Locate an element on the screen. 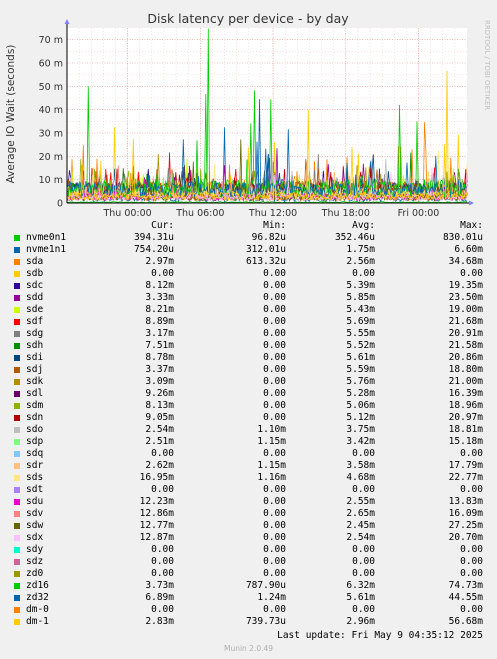 Image resolution: width=497 pixels, height=659 pixels. legend-cur: 3.73m is located at coordinates (159, 585).